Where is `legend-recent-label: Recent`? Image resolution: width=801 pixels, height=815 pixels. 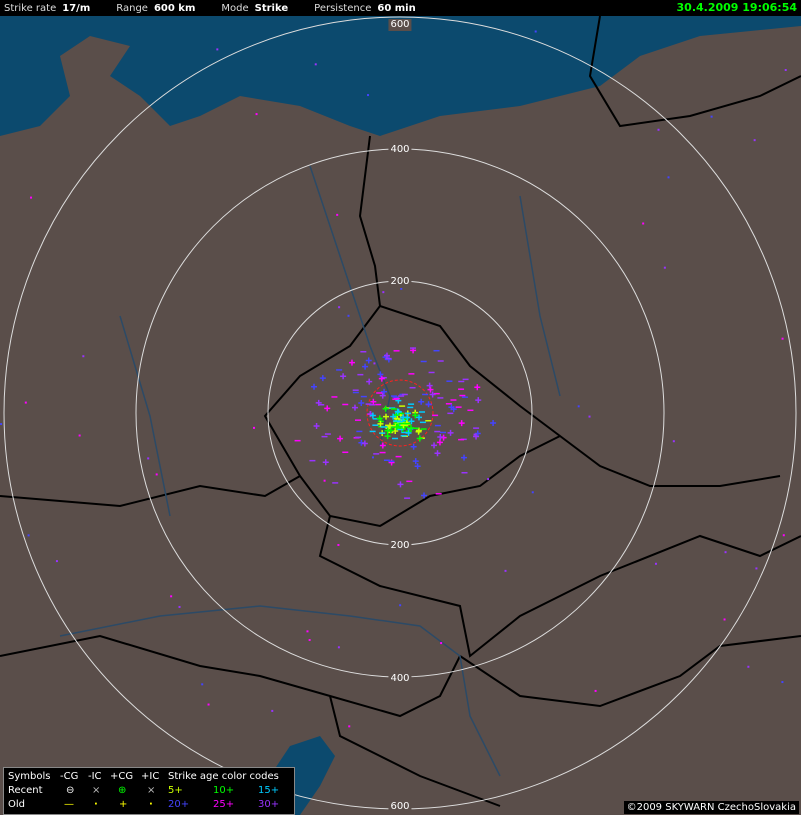
legend-recent-label: Recent is located at coordinates (25, 790).